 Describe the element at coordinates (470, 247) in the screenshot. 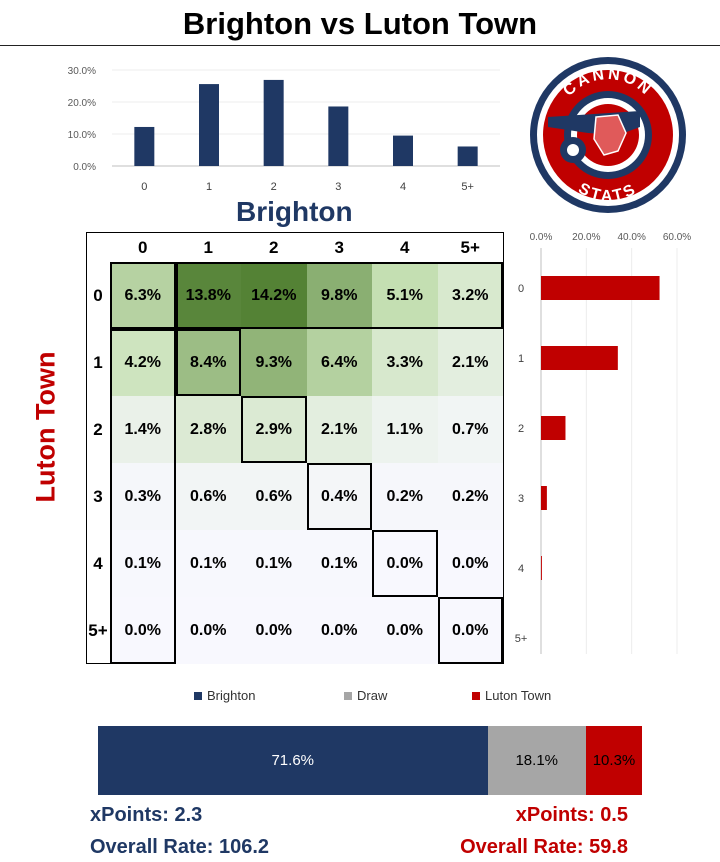

I see `matrix-col-header: 5+` at that location.